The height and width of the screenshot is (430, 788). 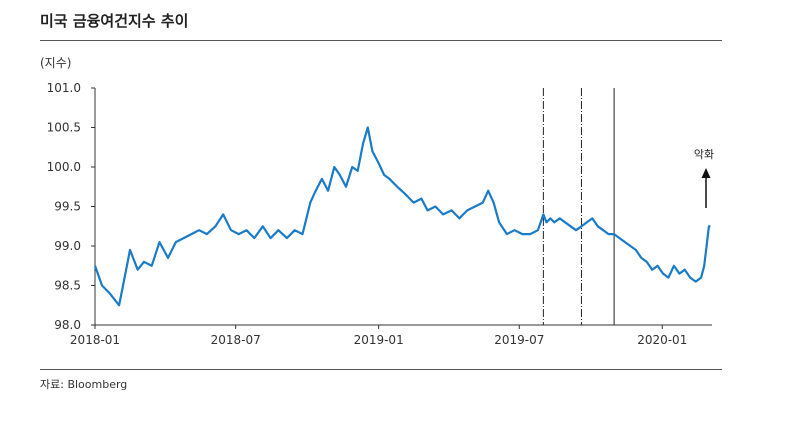 I want to click on chart-title: 미국 금융여건지수 추이, so click(x=114, y=21).